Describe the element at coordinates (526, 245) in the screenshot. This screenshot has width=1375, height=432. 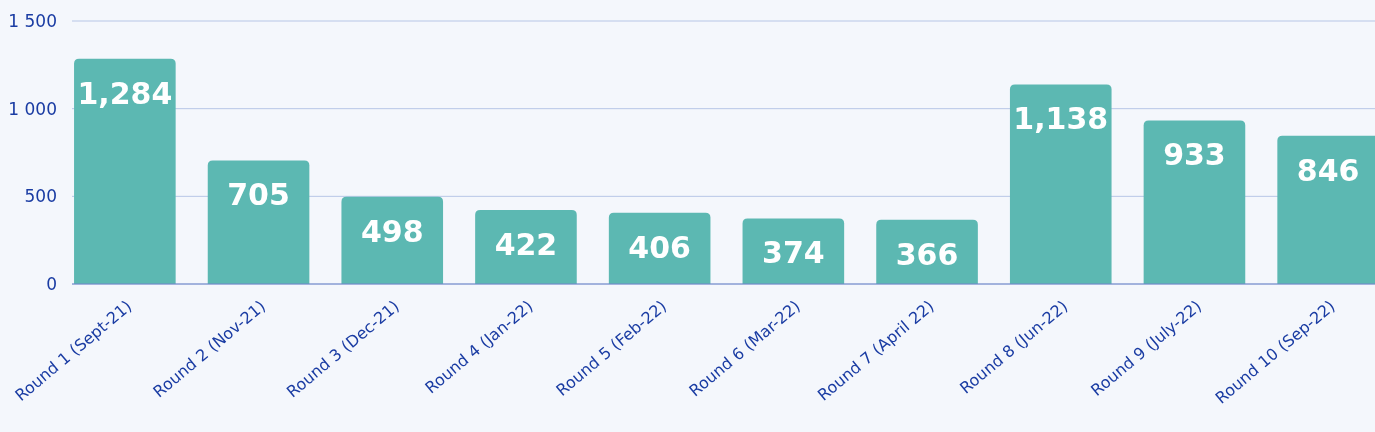
I see `data-label: 422` at that location.